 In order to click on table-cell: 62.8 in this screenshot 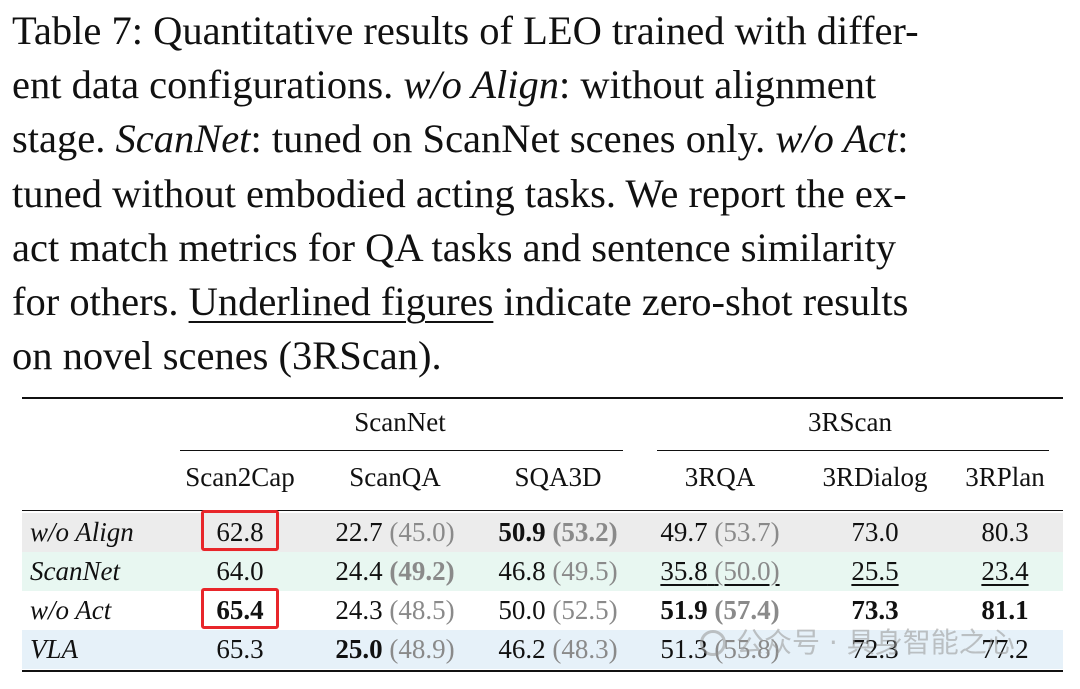, I will do `click(240, 532)`.